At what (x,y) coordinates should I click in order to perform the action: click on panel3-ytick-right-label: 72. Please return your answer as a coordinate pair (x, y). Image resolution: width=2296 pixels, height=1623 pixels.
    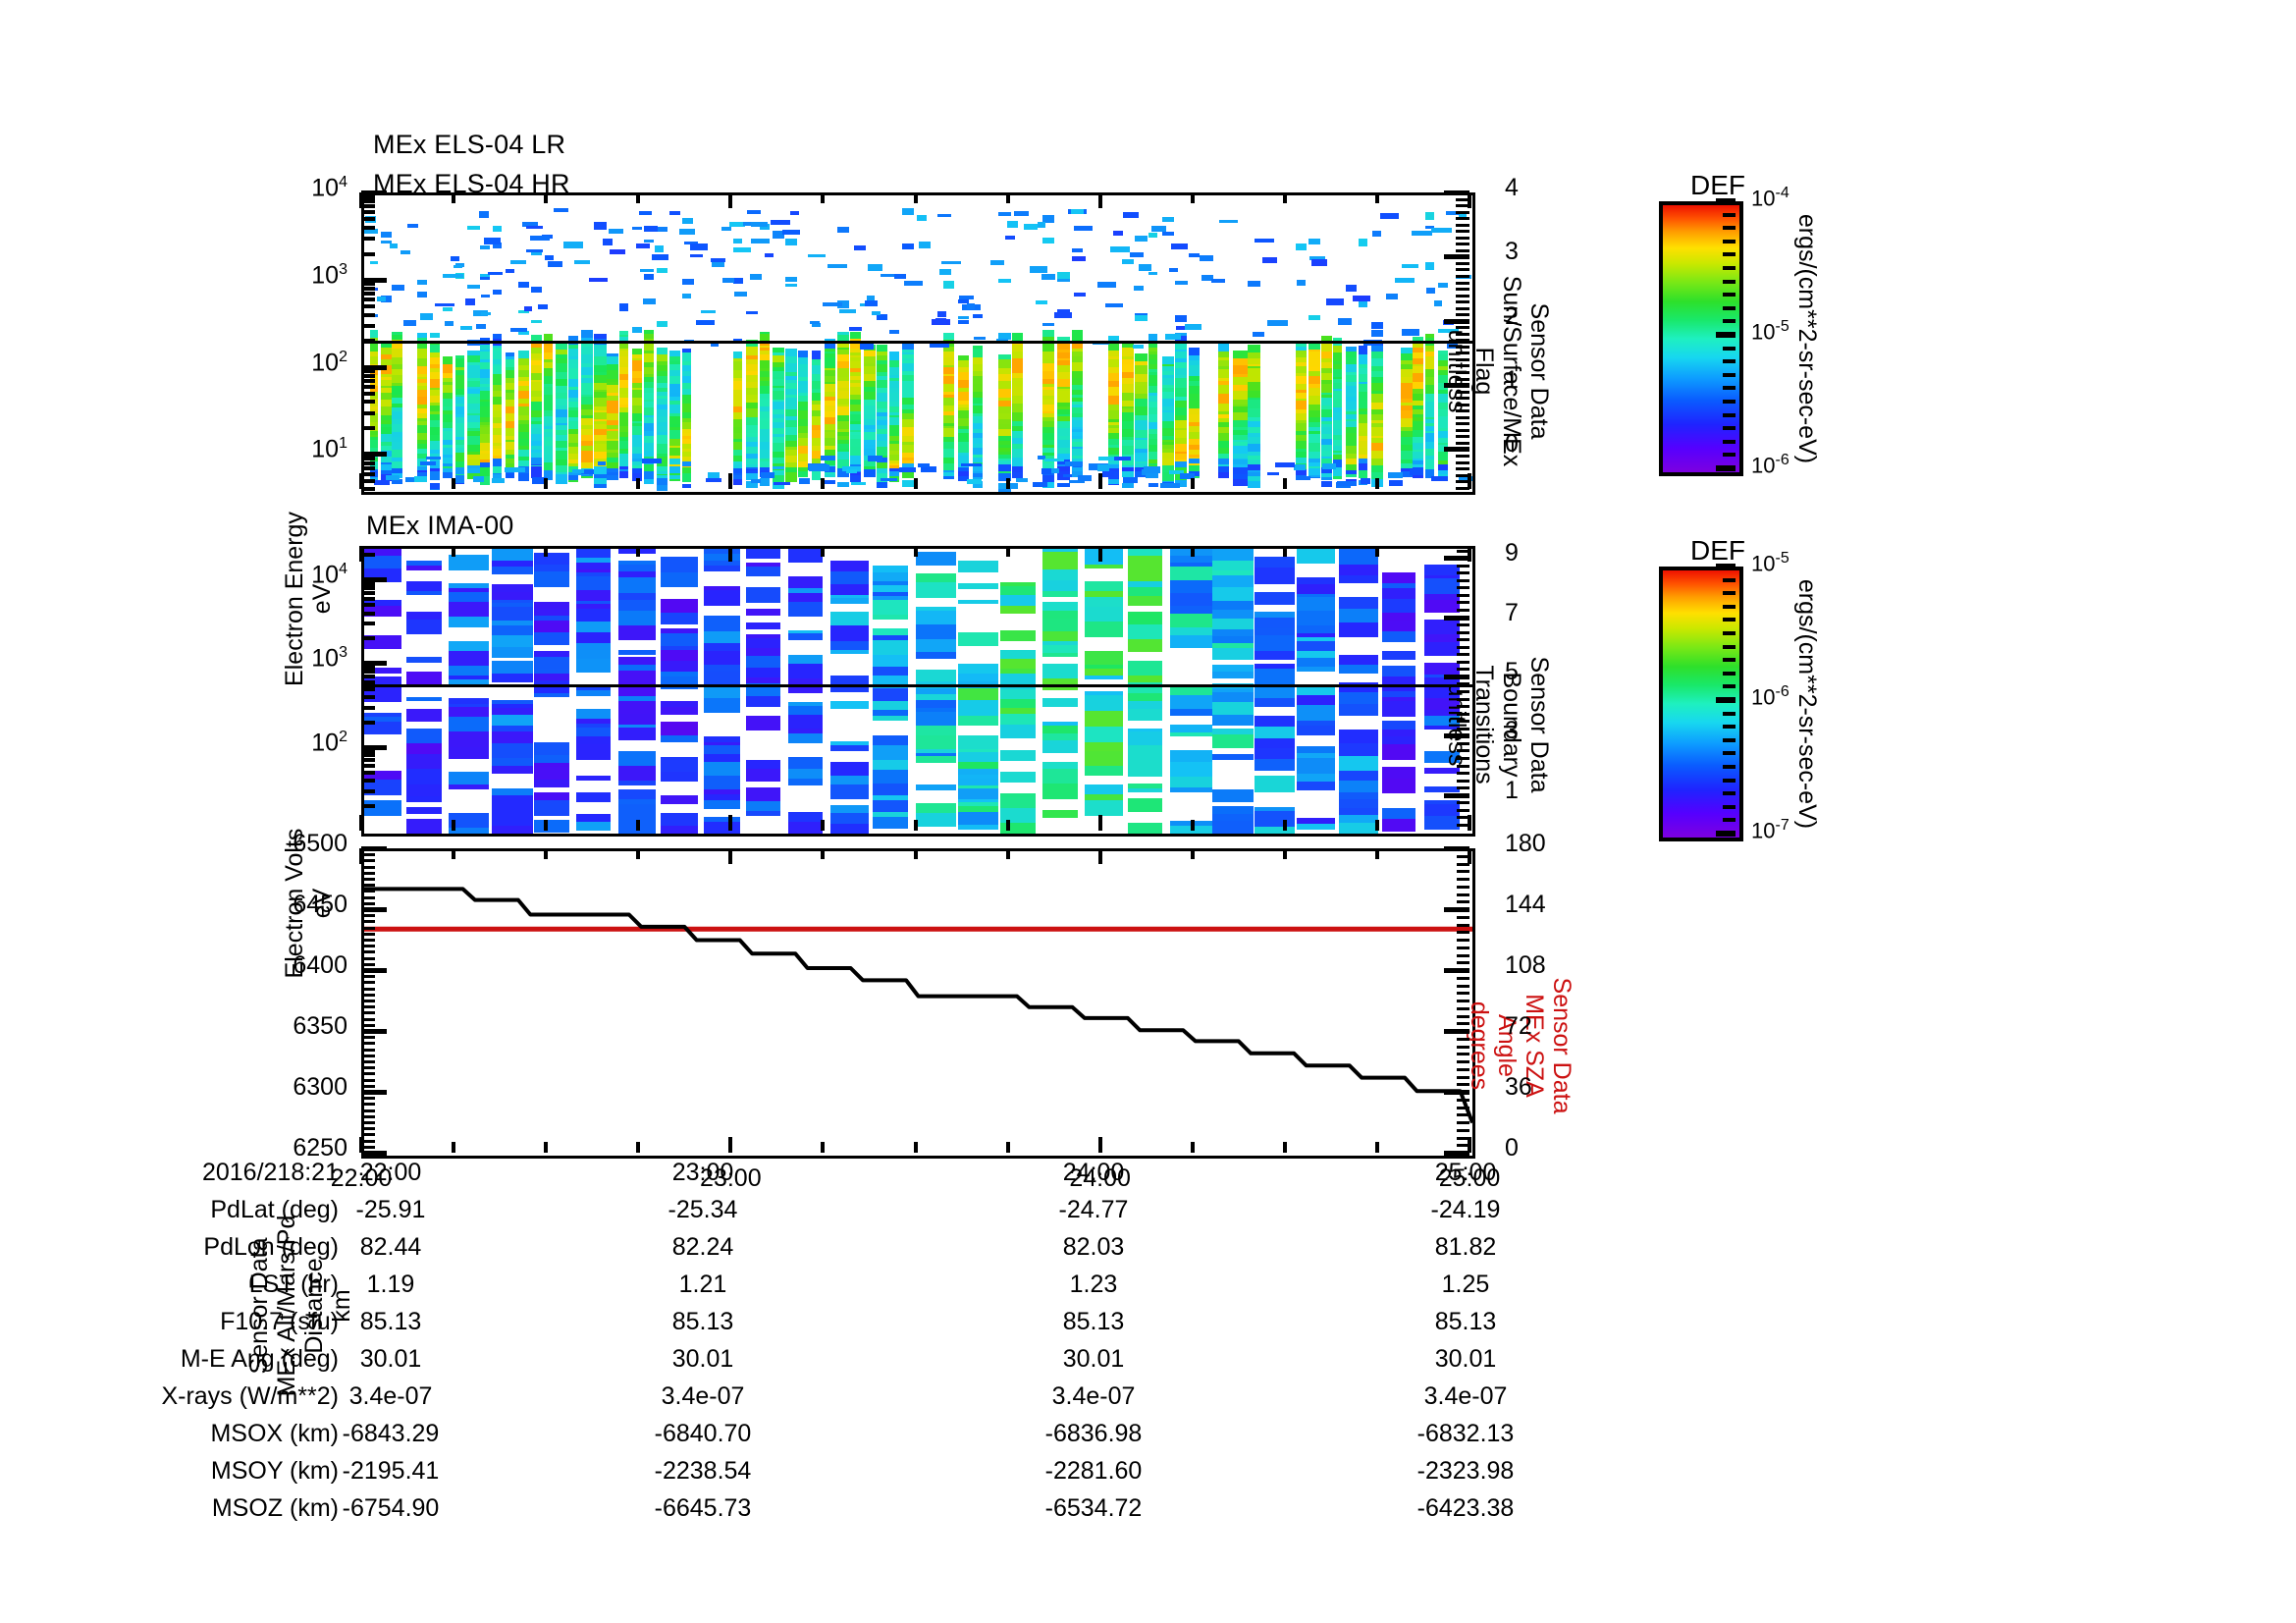
    Looking at the image, I should click on (1518, 1026).